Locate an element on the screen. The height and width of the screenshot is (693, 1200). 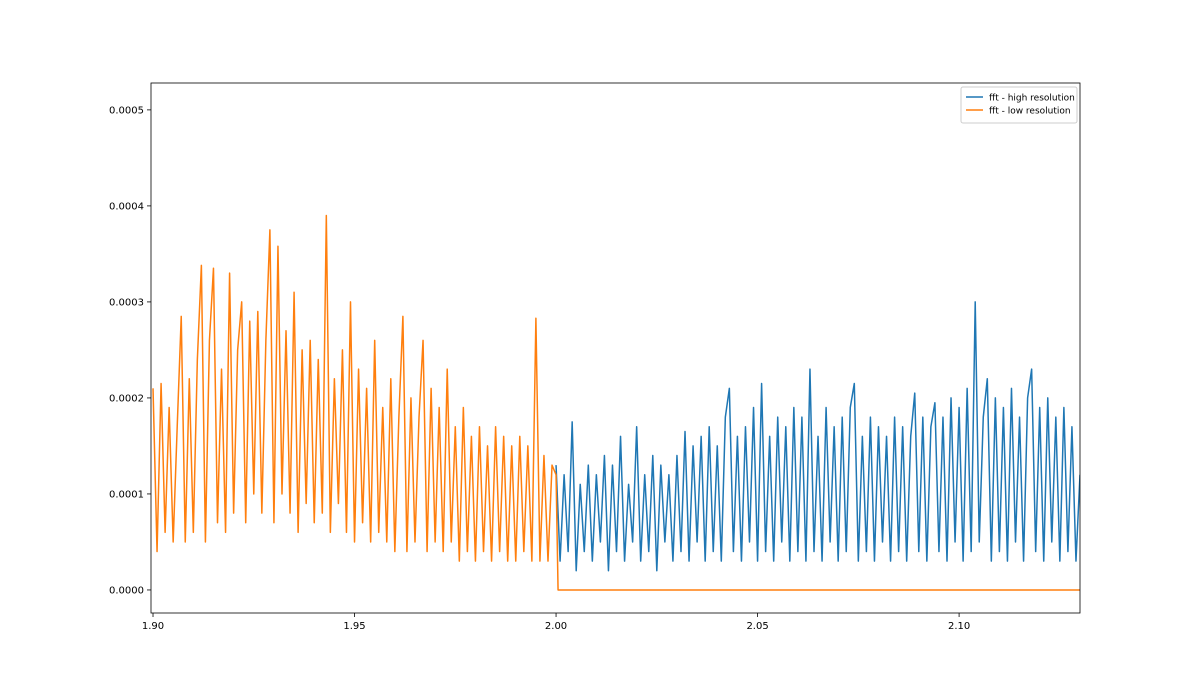
legend-label: fft - low resolution is located at coordinates (1030, 112).